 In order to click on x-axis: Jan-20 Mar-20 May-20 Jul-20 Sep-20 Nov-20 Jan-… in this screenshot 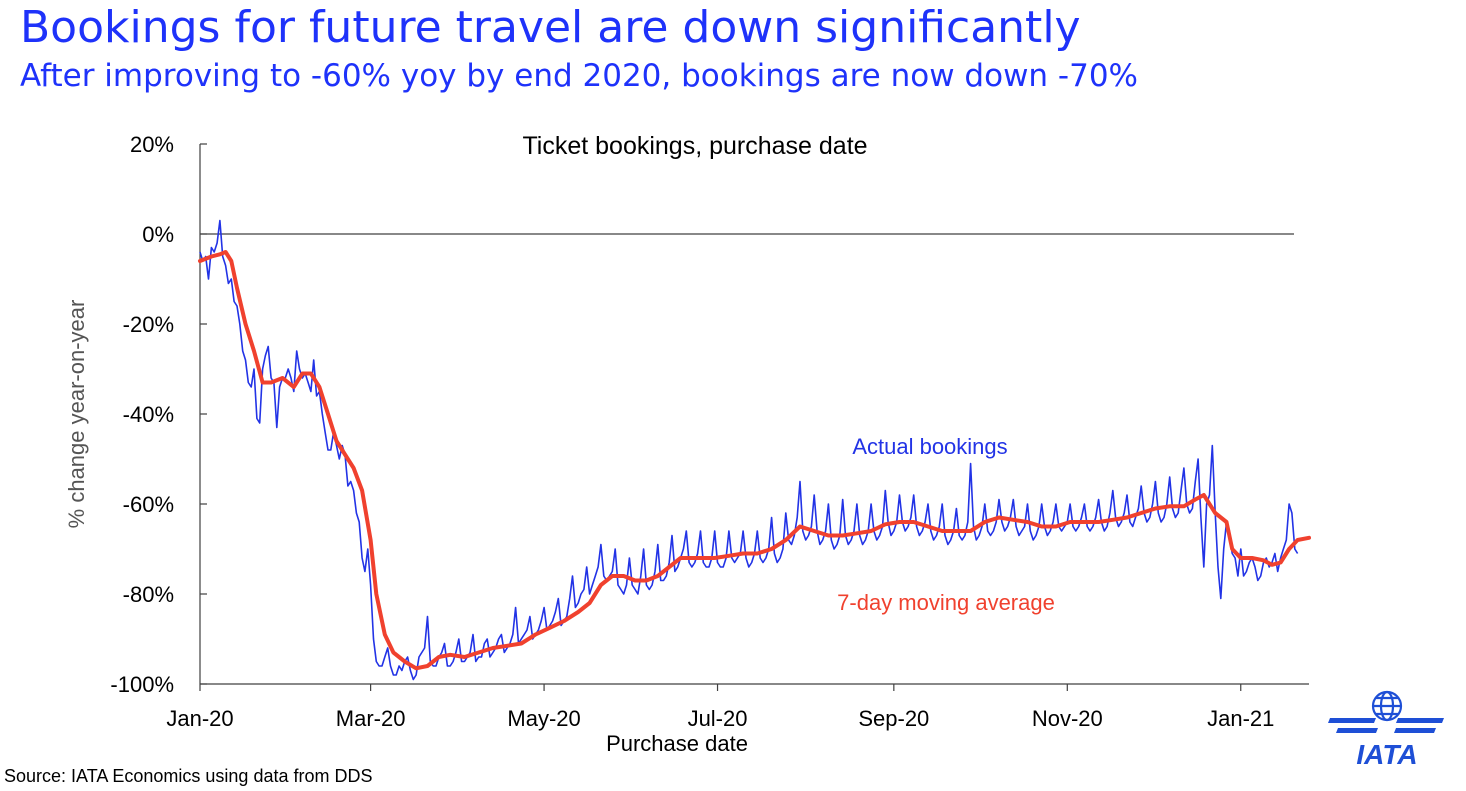, I will do `click(737, 707)`.